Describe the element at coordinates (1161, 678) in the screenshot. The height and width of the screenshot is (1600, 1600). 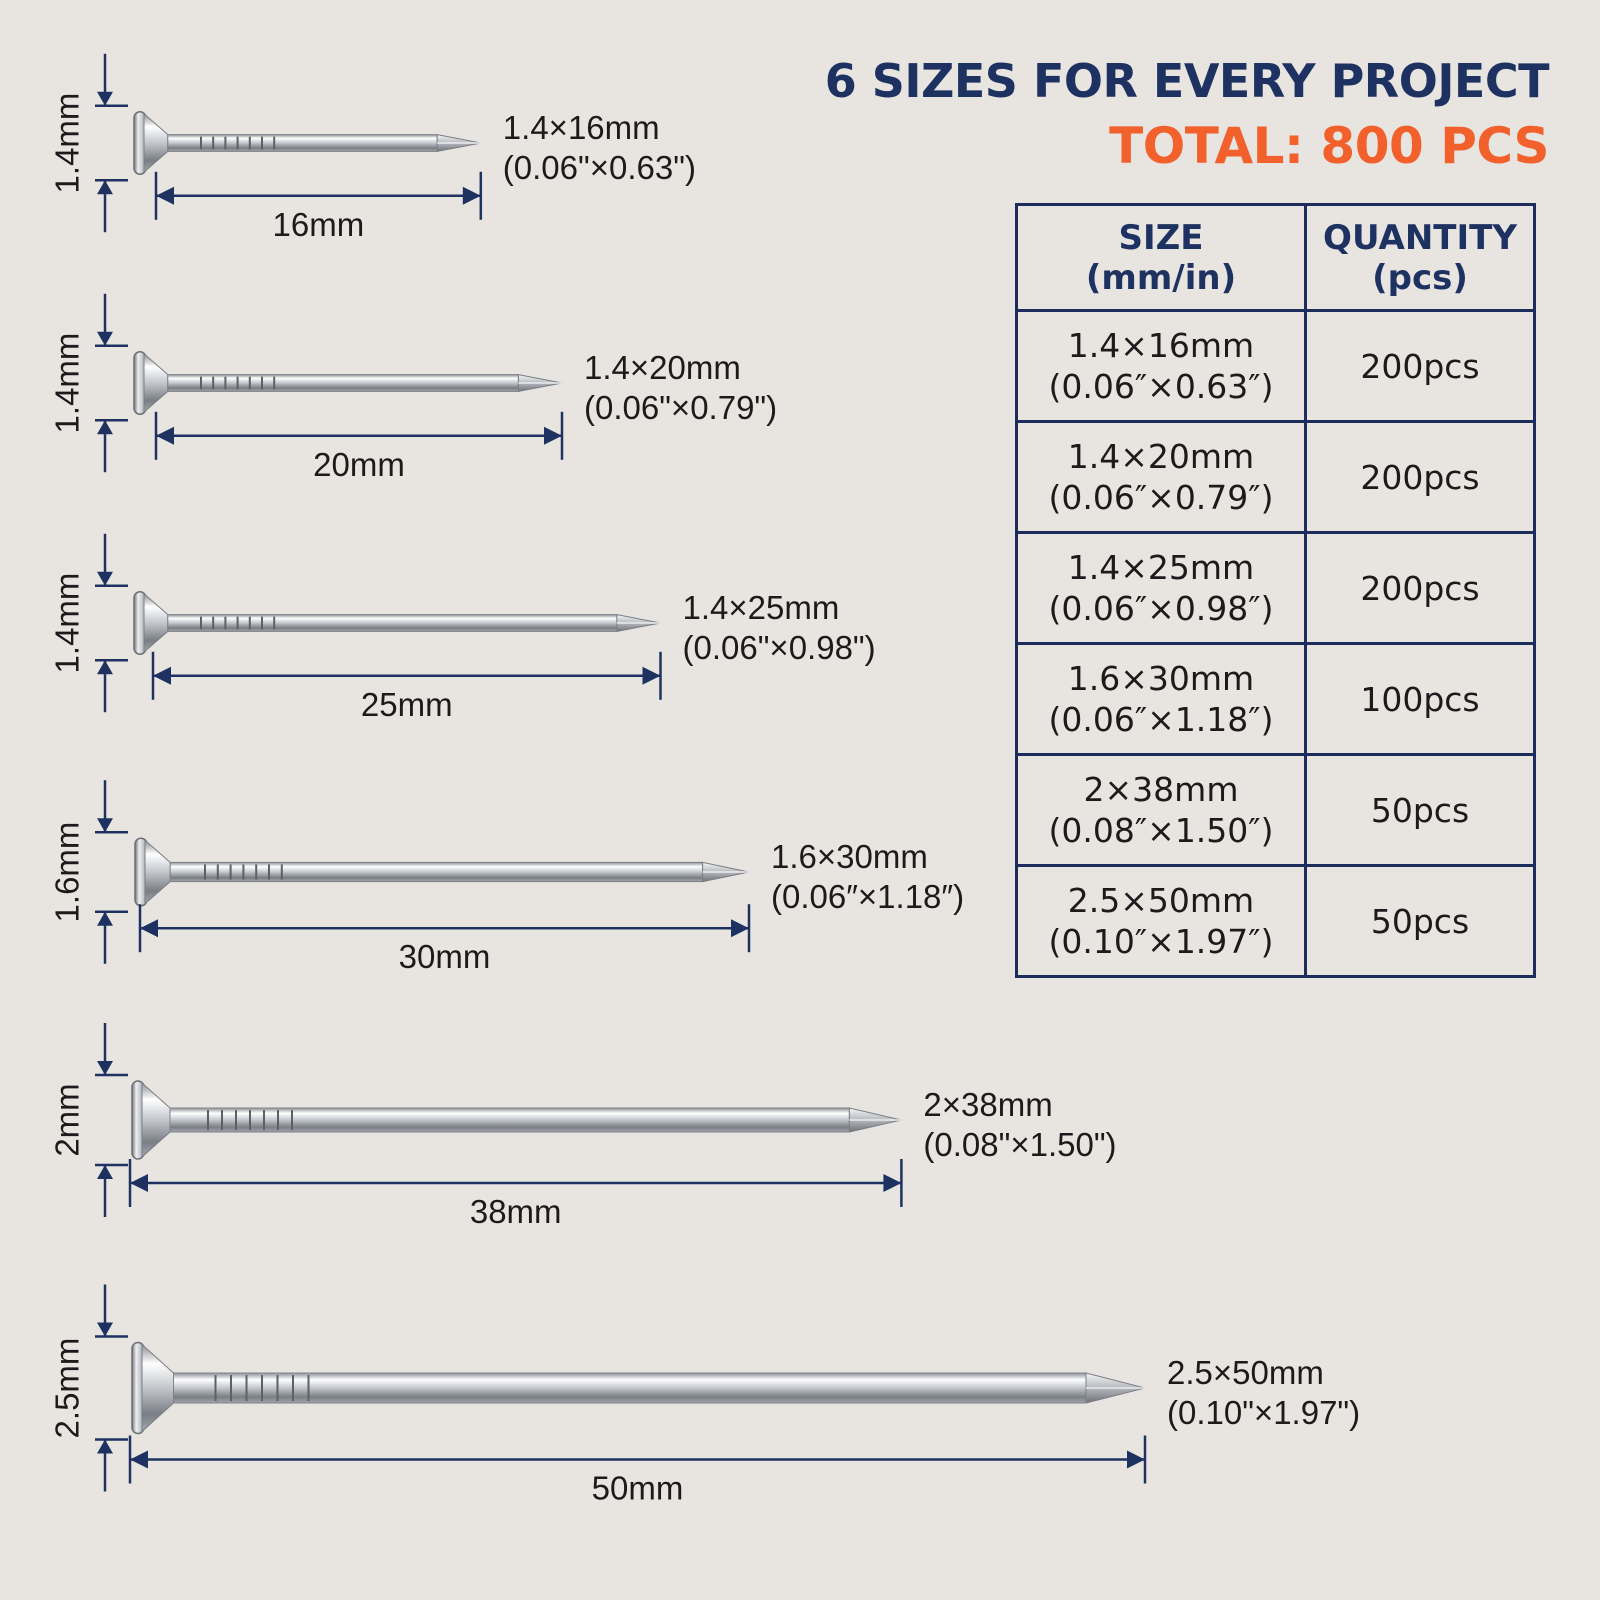
I see `size-mm: 1.6×30mm` at that location.